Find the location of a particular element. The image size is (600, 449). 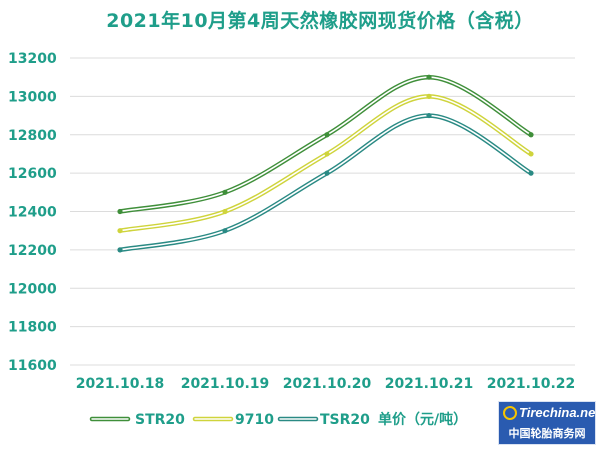

y-tick-label: 13000 is located at coordinates (32, 97).